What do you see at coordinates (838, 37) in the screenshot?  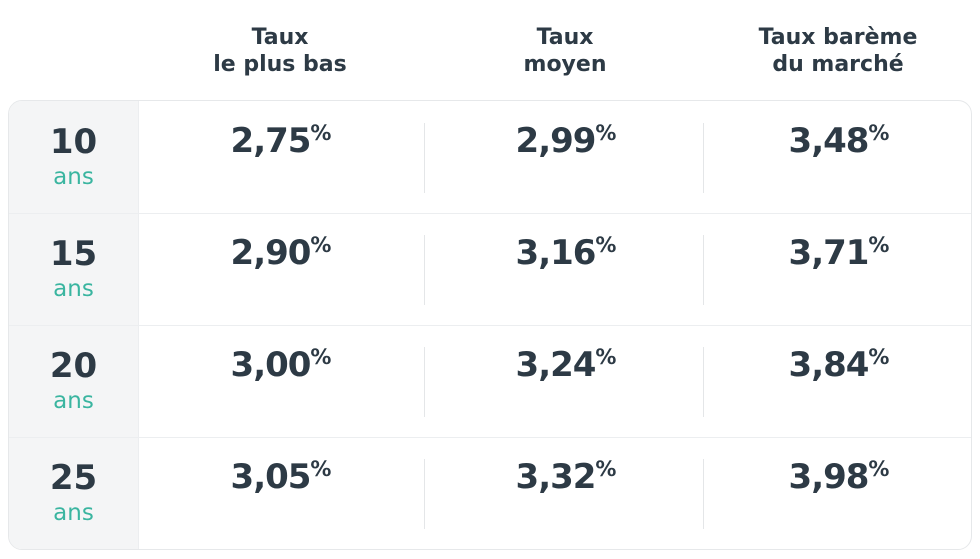 I see `header-line: Taux barème` at bounding box center [838, 37].